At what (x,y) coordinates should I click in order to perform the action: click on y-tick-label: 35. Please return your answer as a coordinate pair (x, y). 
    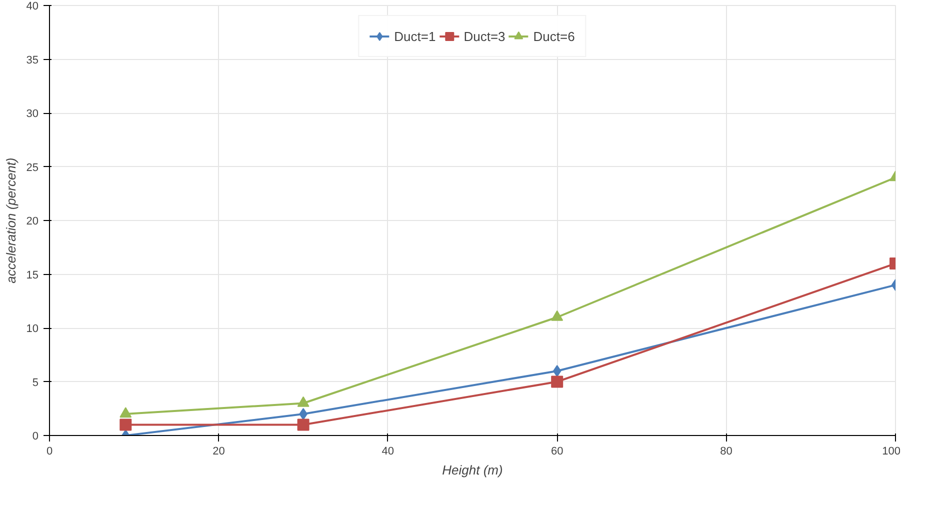
    Looking at the image, I should click on (32, 60).